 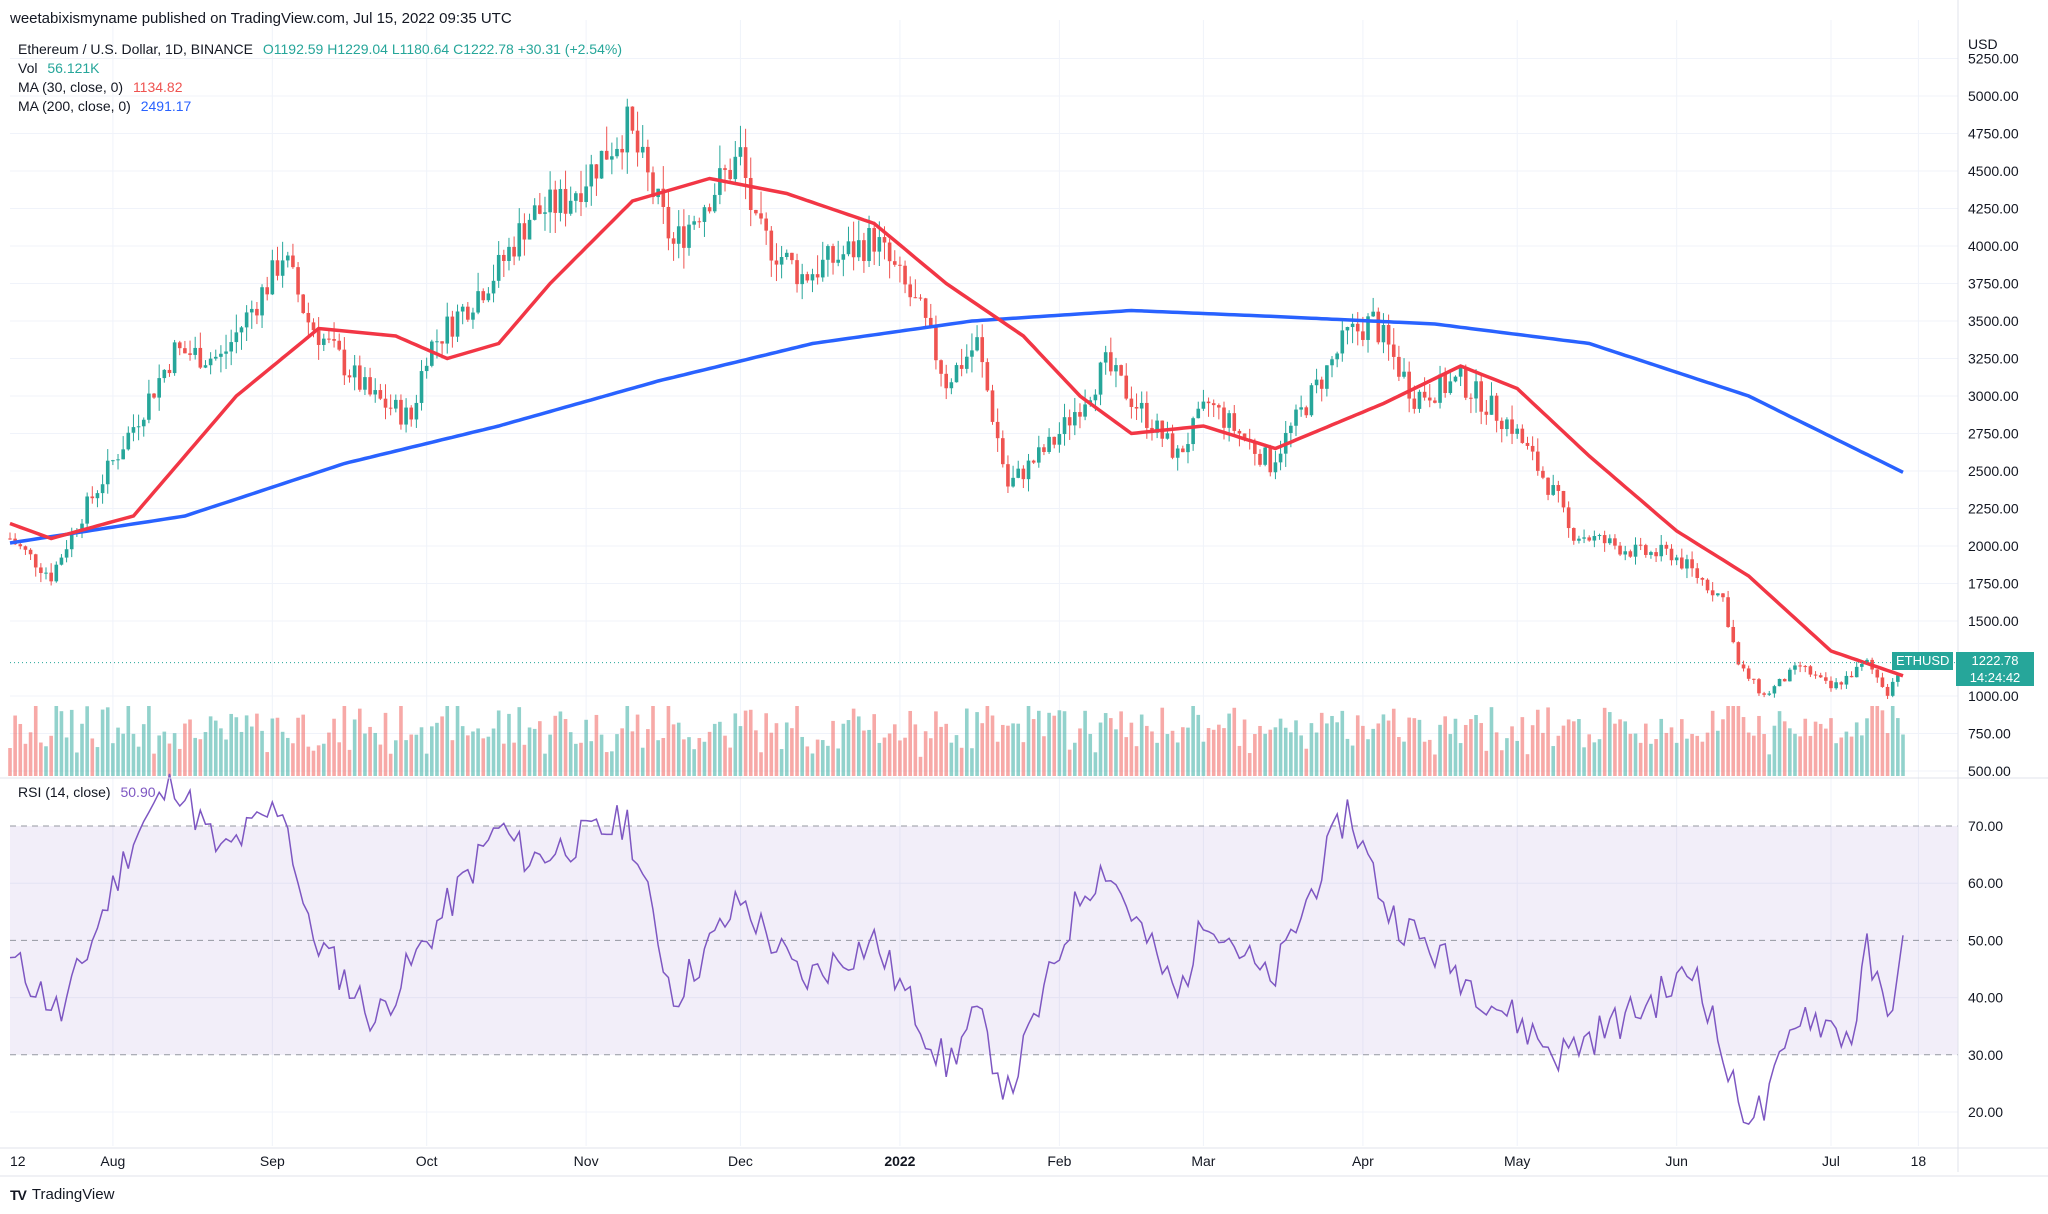 I want to click on rsi-legend: RSI (14, close) 50.90, so click(x=87, y=792).